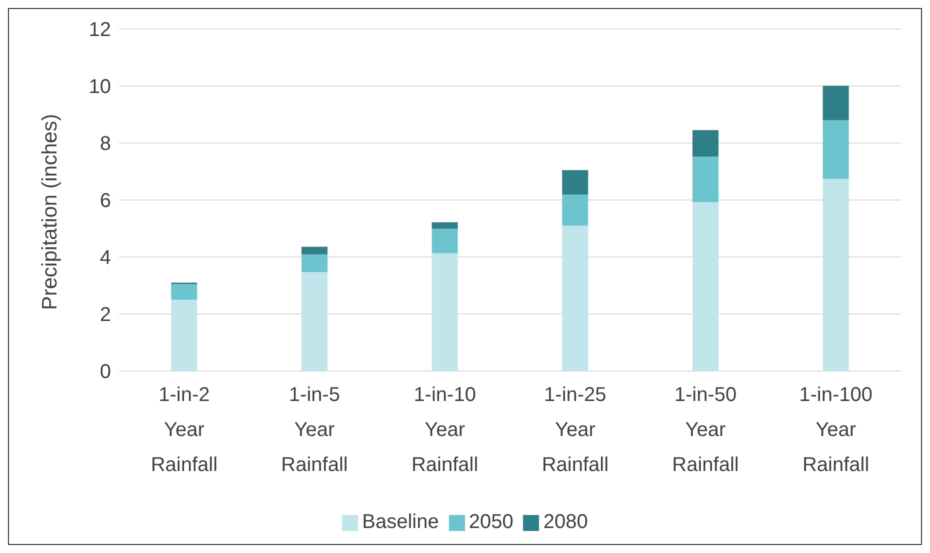  I want to click on x-tick-label: 1-in-100 Year Rainfall, so click(836, 430).